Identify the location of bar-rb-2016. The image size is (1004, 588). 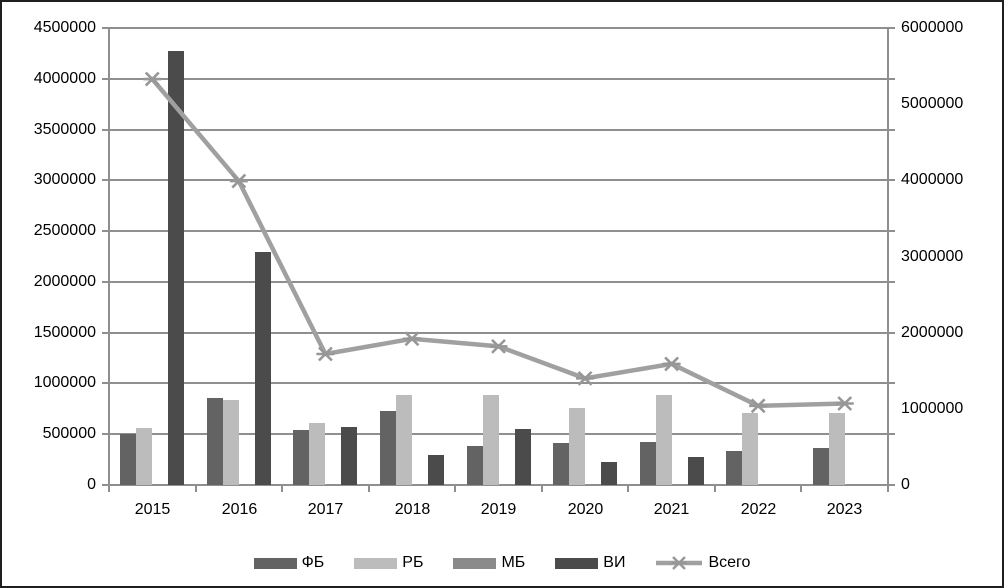
(231, 442).